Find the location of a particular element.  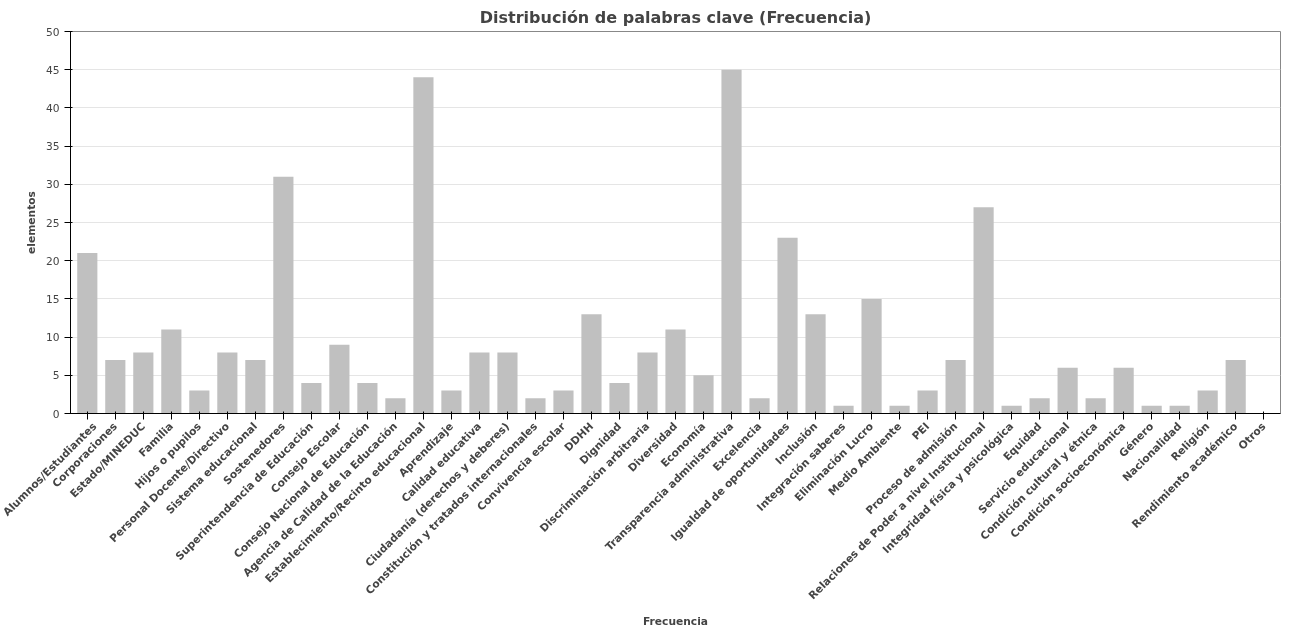

y-tick-label: 0 is located at coordinates (56, 414).